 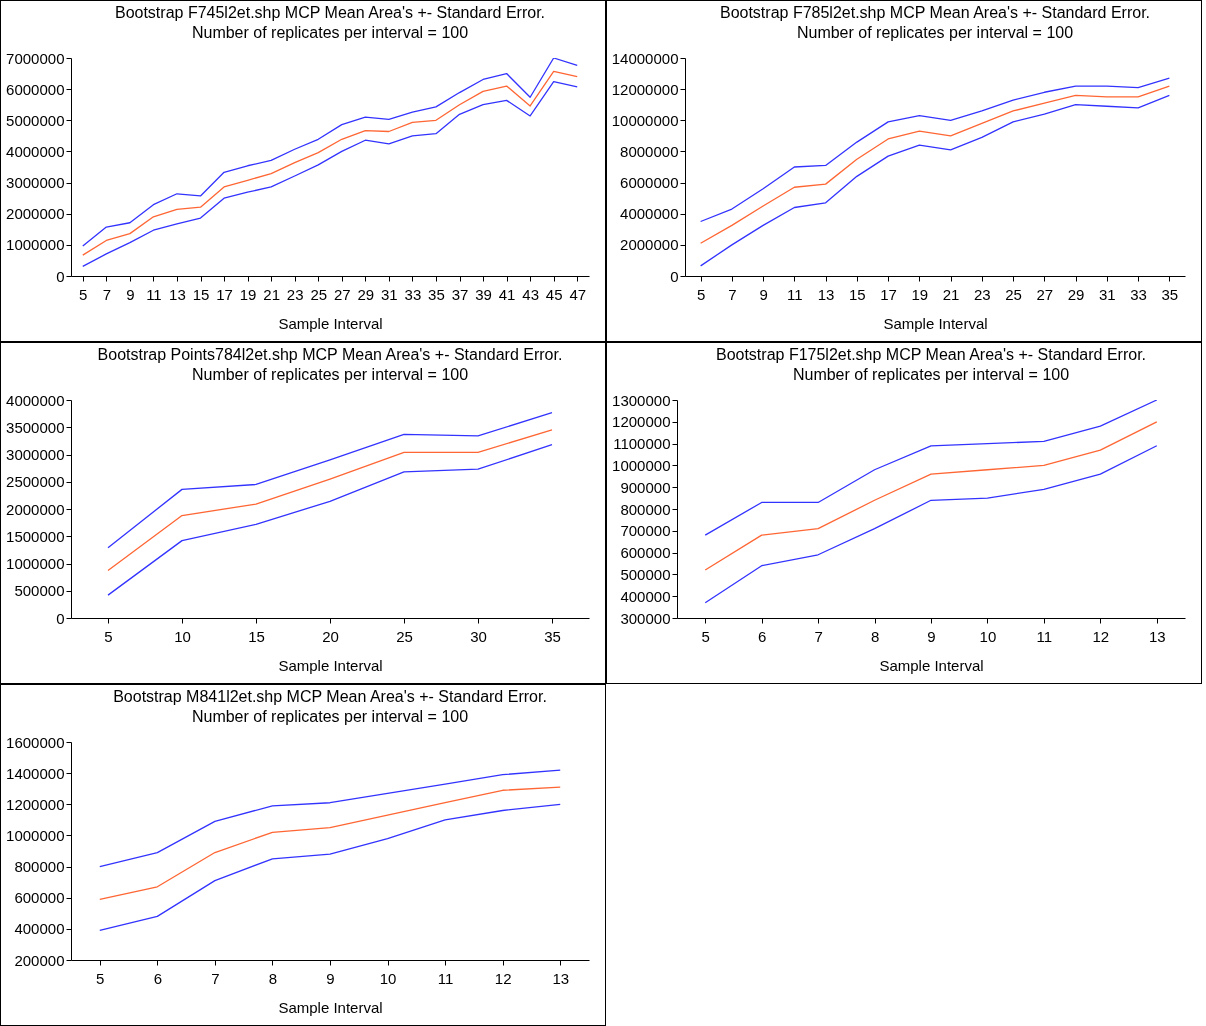 What do you see at coordinates (483, 294) in the screenshot?
I see `x-tick-label: 39` at bounding box center [483, 294].